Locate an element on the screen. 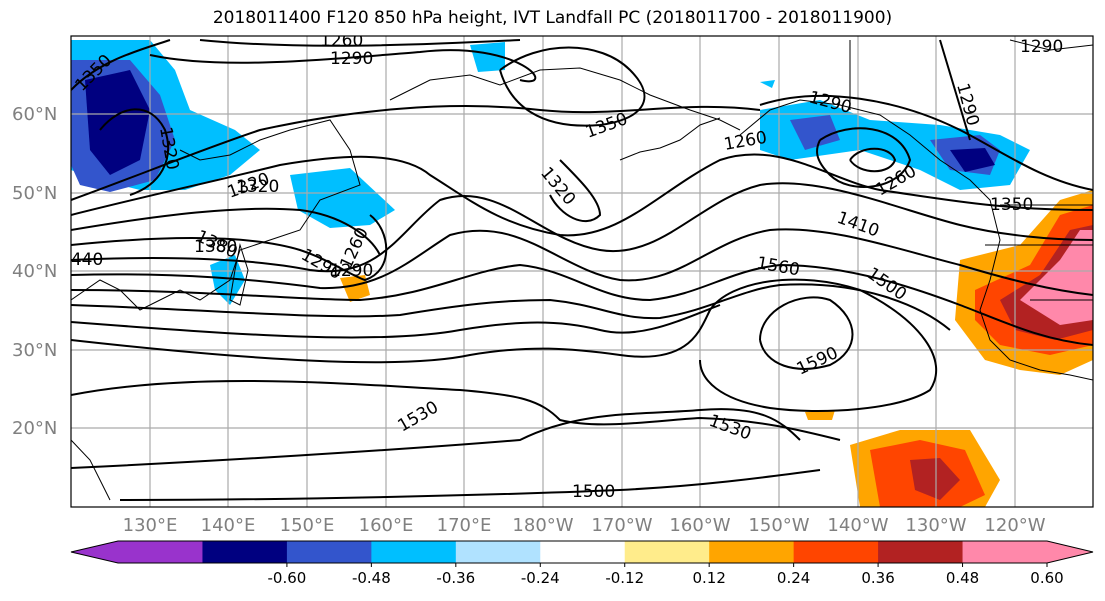  latitude-label: 60°N is located at coordinates (34, 114).